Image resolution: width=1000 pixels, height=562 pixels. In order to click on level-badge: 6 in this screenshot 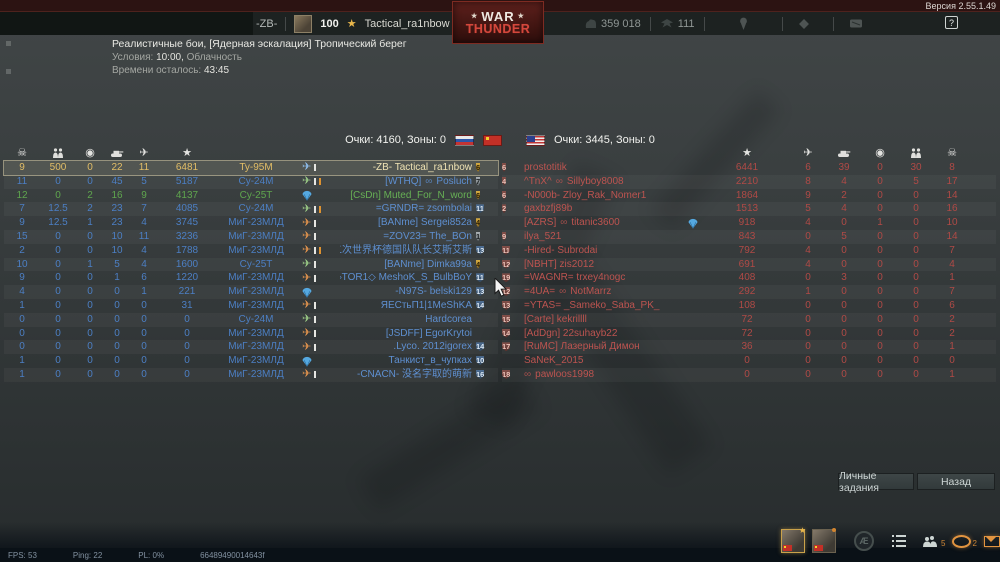, I will do `click(478, 167)`.